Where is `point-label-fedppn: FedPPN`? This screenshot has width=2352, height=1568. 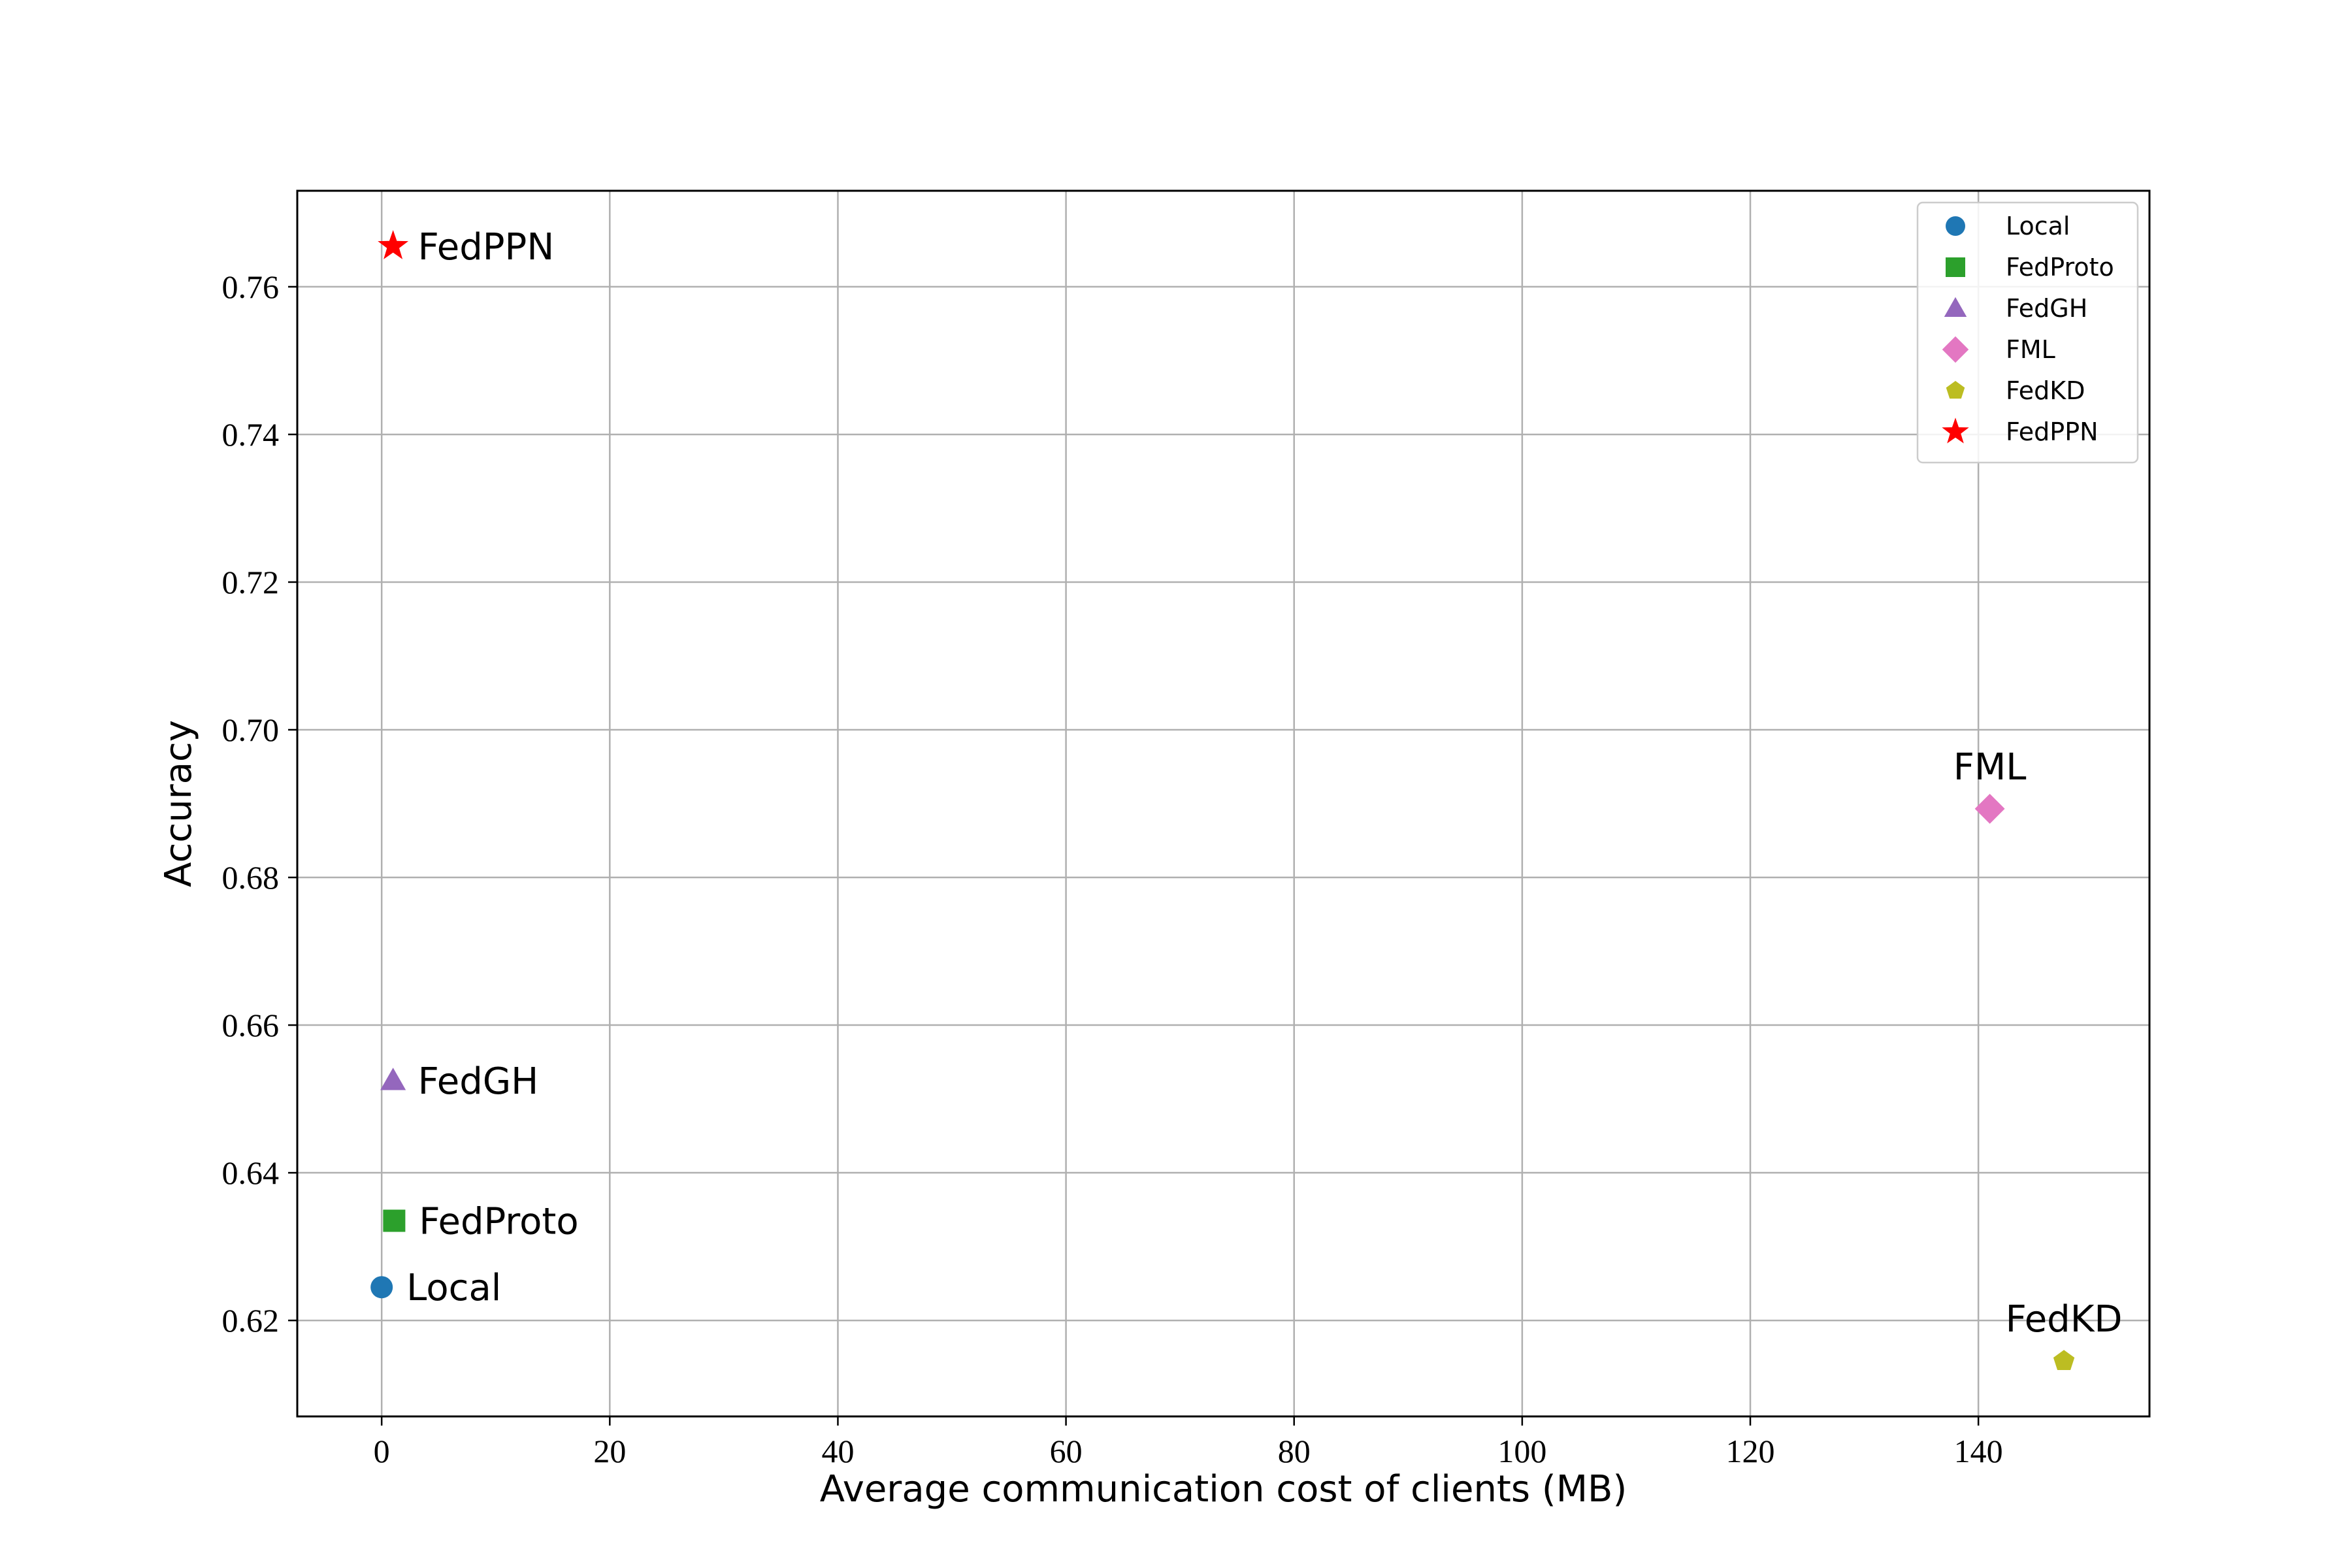
point-label-fedppn: FedPPN is located at coordinates (486, 247).